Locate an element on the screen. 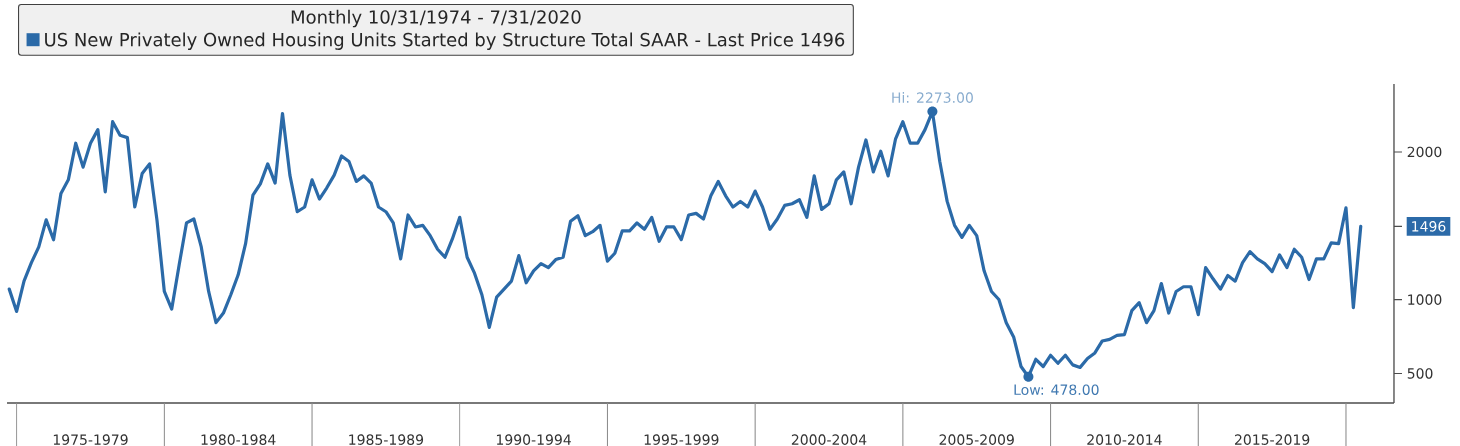 The height and width of the screenshot is (446, 1460). y-tick-label: 2000 is located at coordinates (1424, 152).